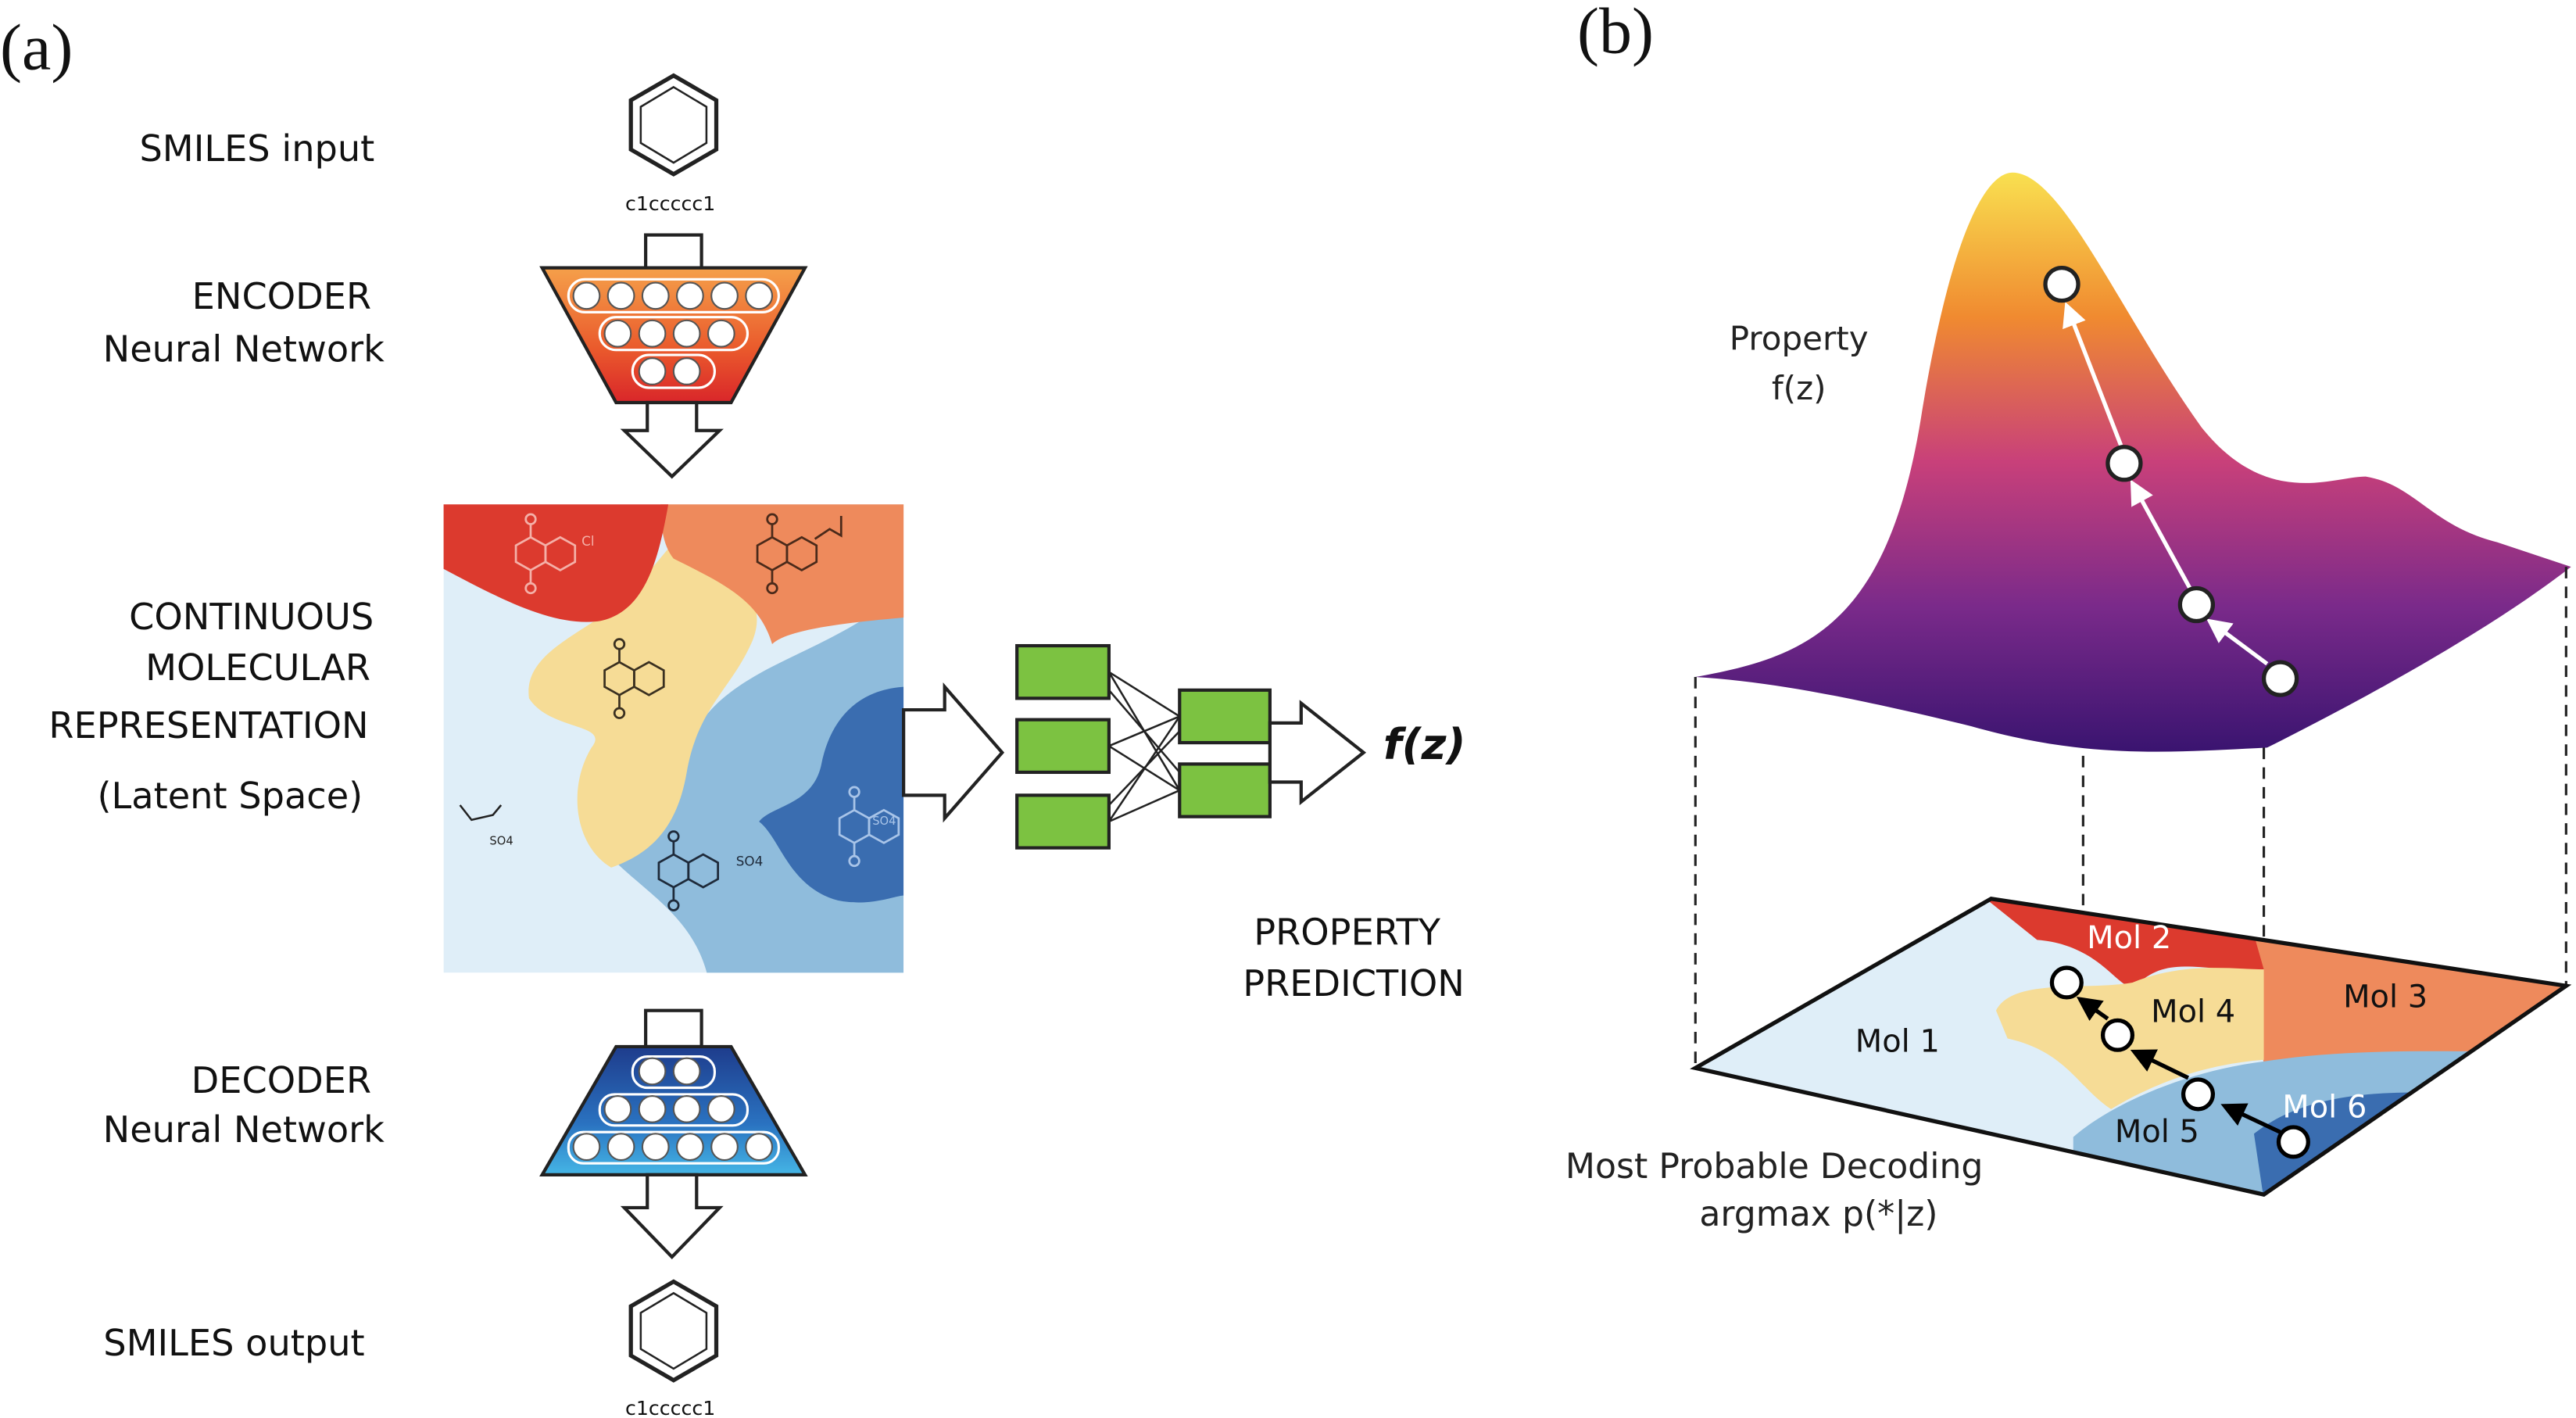  Describe the element at coordinates (1799, 339) in the screenshot. I see `surface-label-1: Property` at that location.